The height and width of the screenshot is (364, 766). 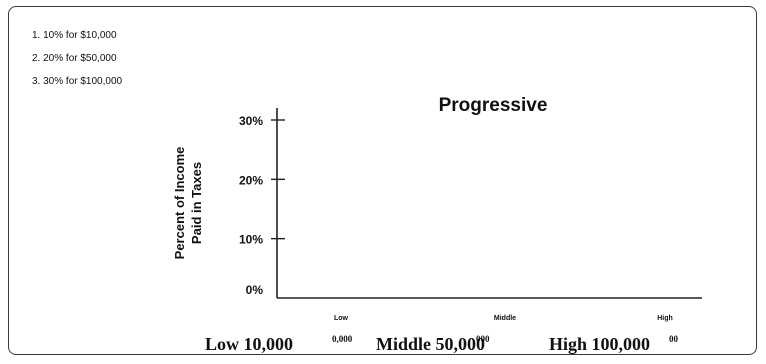 What do you see at coordinates (77, 81) in the screenshot?
I see `note-item: 3. 30% for $100,000` at bounding box center [77, 81].